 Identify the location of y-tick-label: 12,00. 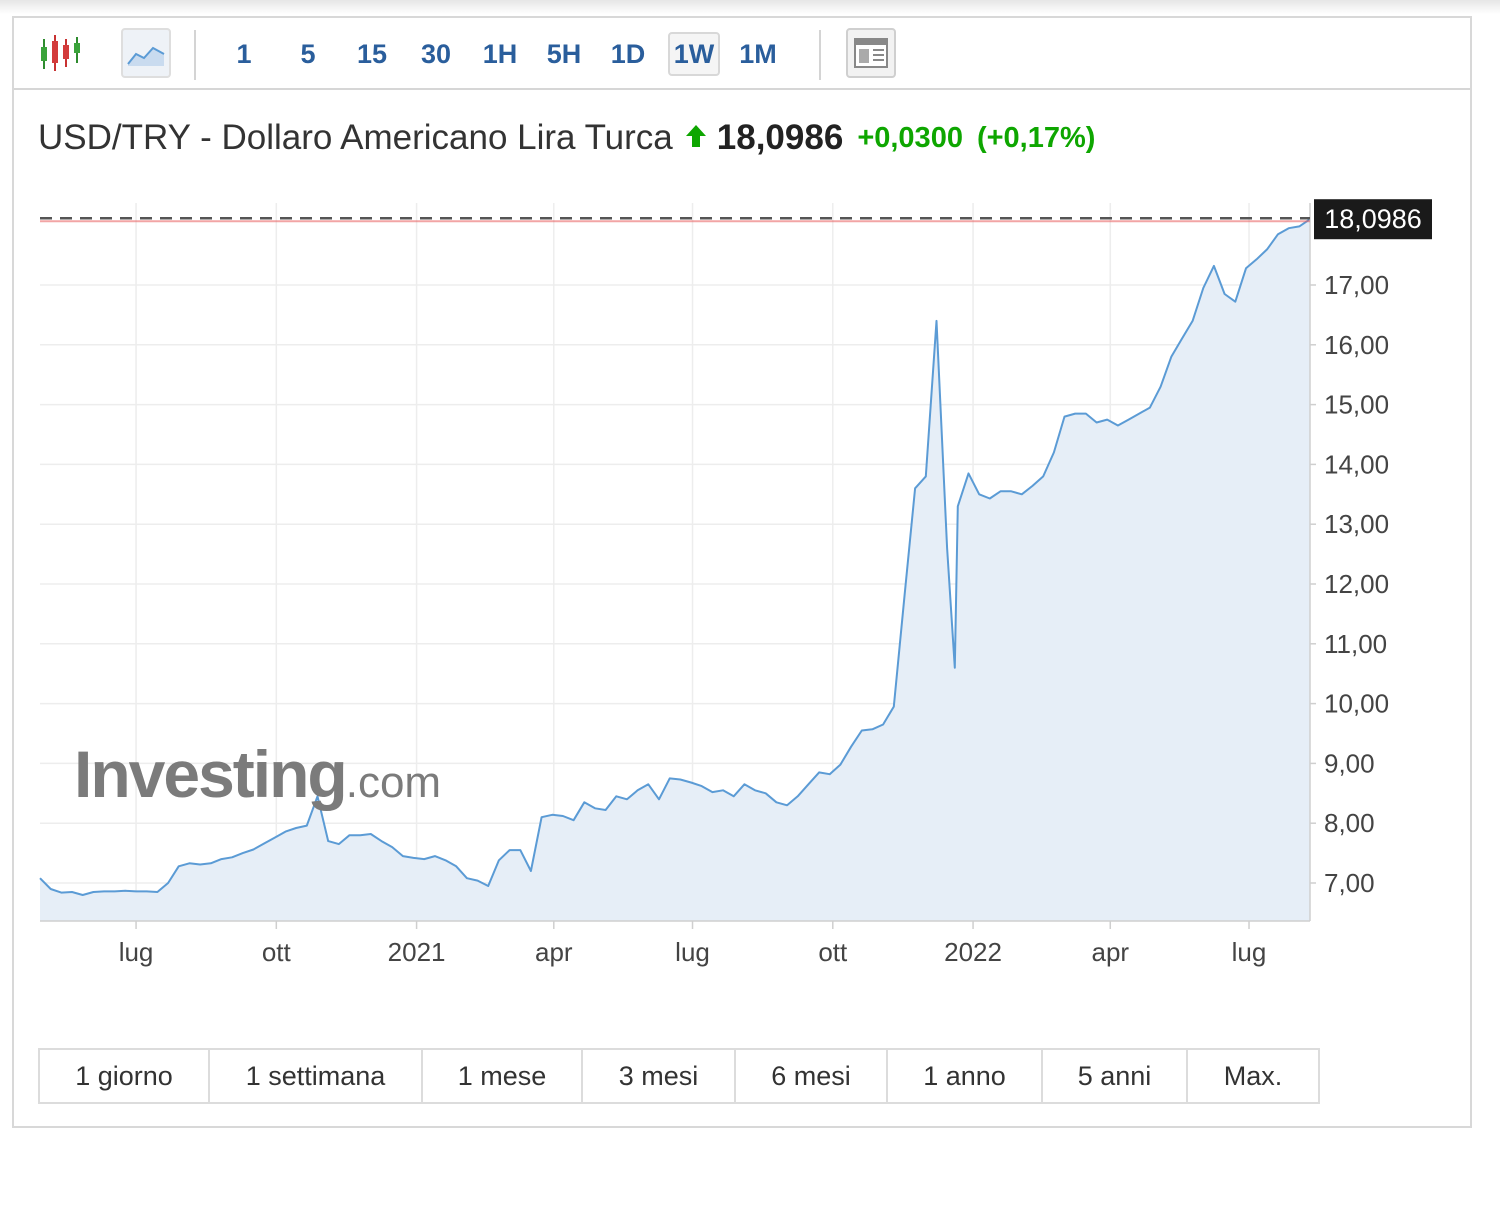
(1356, 584).